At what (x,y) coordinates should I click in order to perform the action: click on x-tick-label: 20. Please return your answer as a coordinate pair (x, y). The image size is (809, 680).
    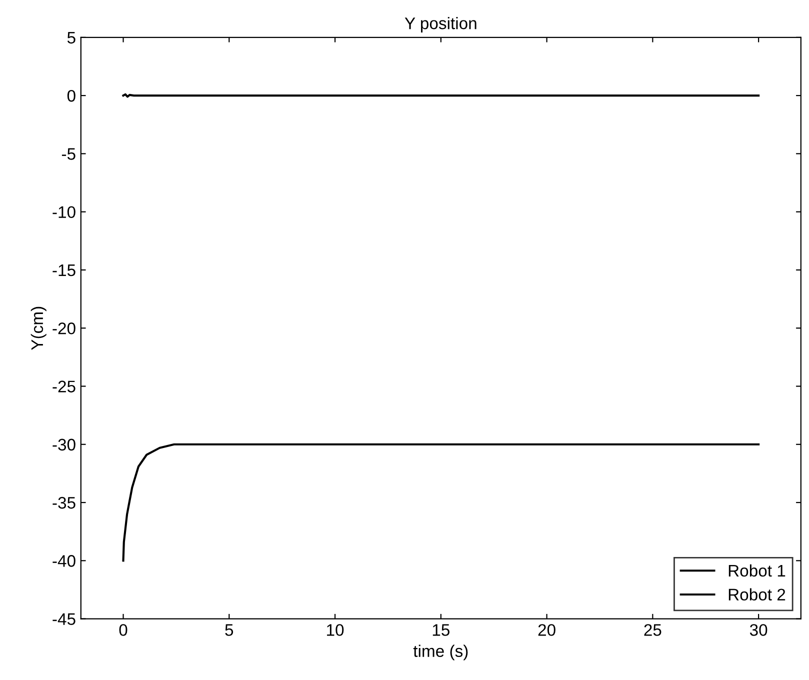
    Looking at the image, I should click on (547, 630).